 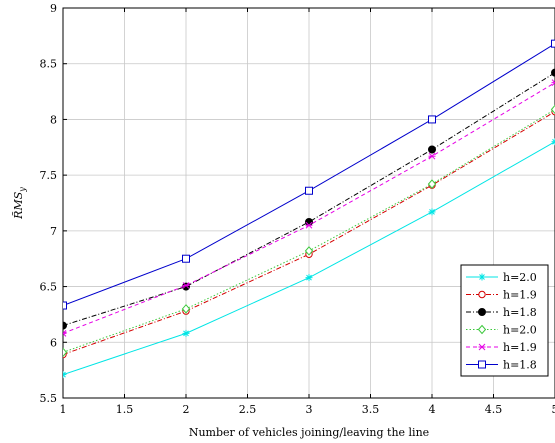 I want to click on y-tick-label: 8.5, so click(x=49, y=64).